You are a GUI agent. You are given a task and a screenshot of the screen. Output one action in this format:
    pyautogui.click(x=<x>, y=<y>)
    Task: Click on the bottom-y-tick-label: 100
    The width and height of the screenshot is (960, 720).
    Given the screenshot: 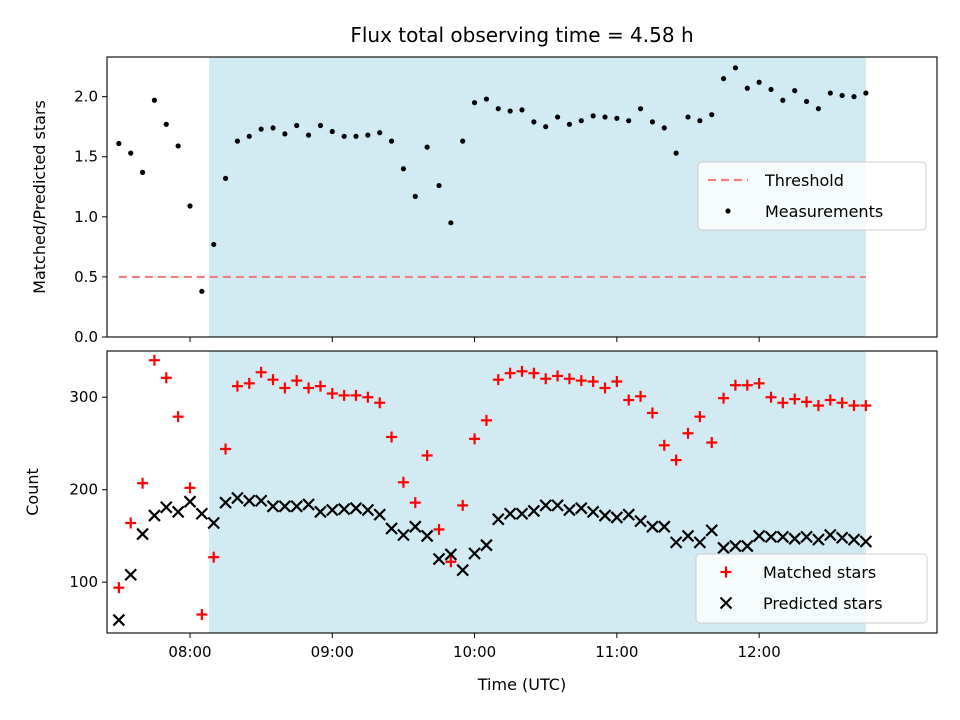 What is the action you would take?
    pyautogui.click(x=83, y=582)
    